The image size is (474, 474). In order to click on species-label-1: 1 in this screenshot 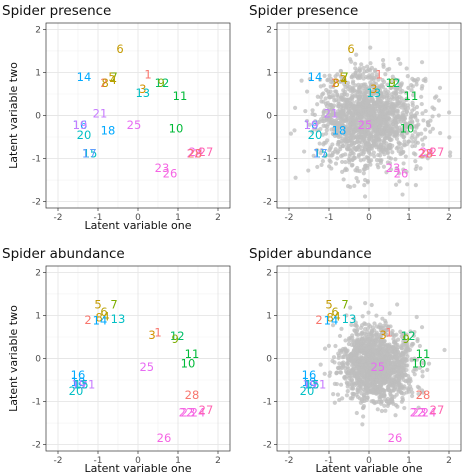, I will do `click(157, 333)`.